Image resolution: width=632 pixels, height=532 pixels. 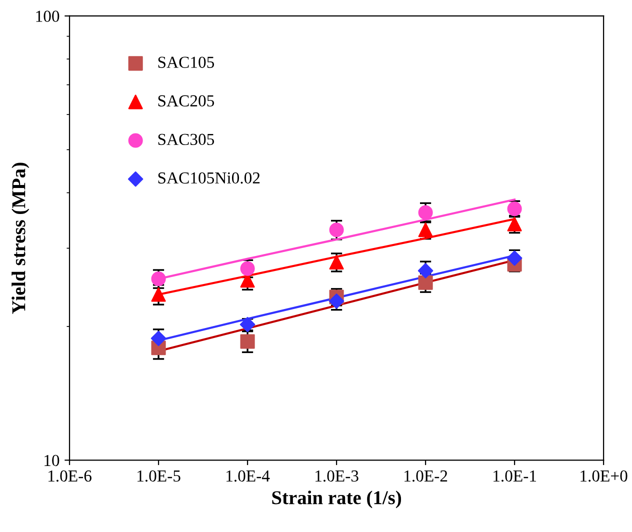 What do you see at coordinates (48, 16) in the screenshot?
I see `y-tick-label: 100` at bounding box center [48, 16].